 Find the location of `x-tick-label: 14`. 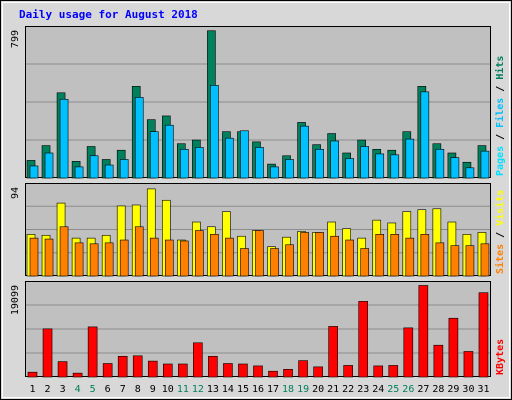

x-tick-label: 14 is located at coordinates (228, 389).